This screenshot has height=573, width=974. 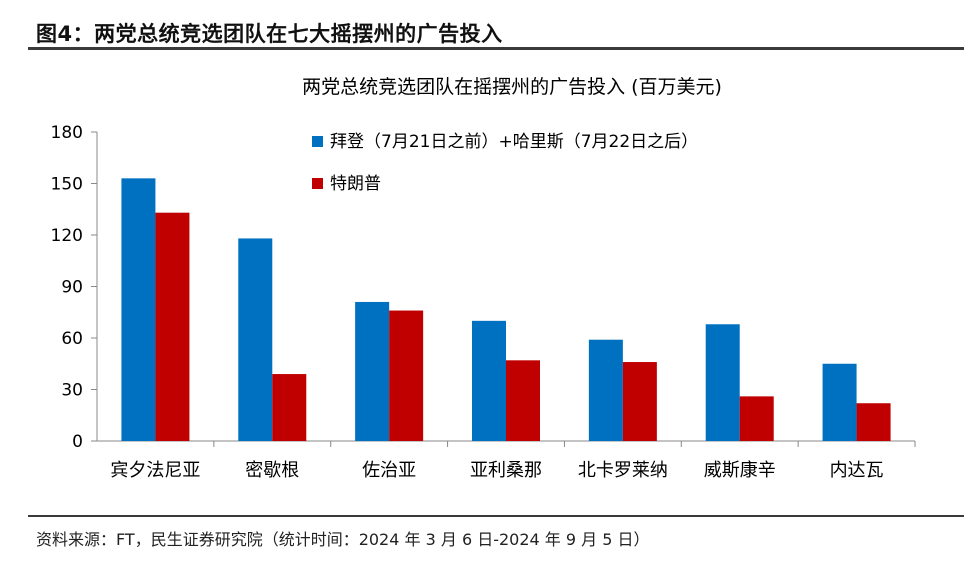 What do you see at coordinates (857, 470) in the screenshot?
I see `category-label: 内达瓦` at bounding box center [857, 470].